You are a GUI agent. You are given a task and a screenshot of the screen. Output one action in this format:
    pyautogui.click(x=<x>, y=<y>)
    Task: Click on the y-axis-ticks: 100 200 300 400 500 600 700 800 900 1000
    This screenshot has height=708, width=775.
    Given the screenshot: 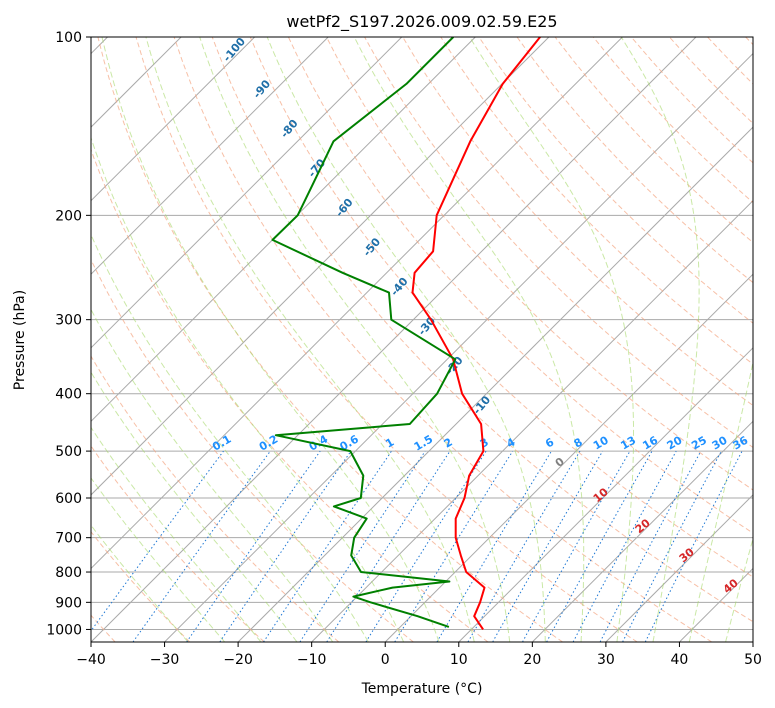 What is the action you would take?
    pyautogui.click(x=68, y=334)
    